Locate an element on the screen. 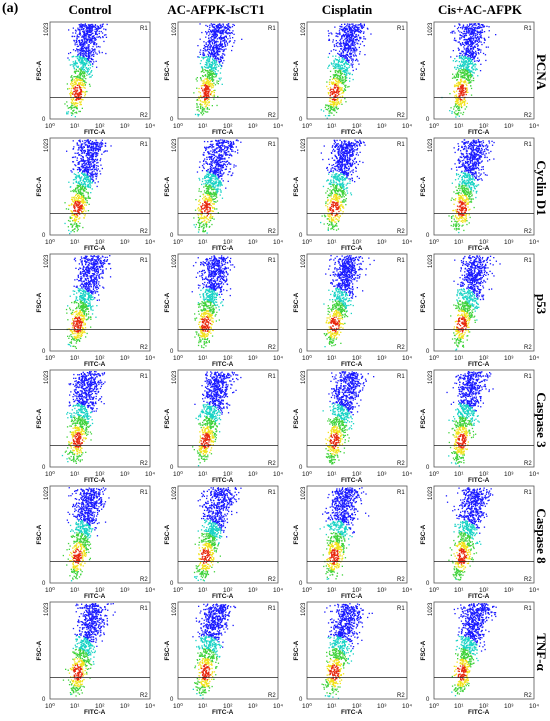  column-header: Control is located at coordinates (90, 10).